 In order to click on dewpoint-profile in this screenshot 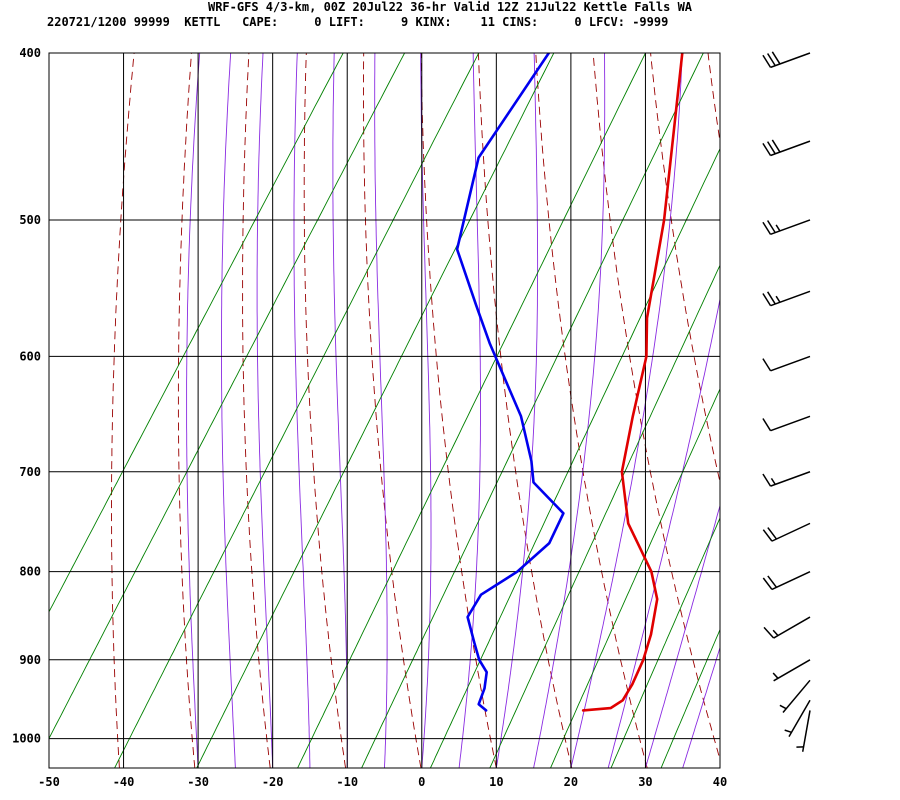, I will do `click(510, 382)`.